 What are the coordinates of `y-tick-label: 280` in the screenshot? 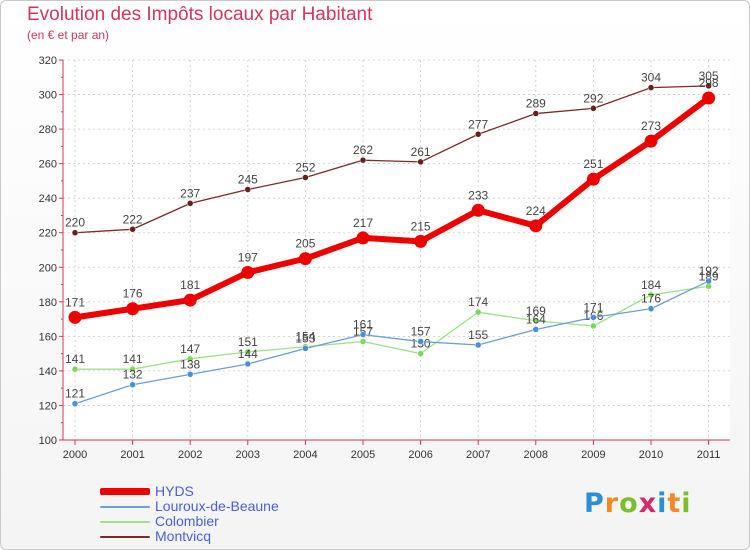 It's located at (48, 130).